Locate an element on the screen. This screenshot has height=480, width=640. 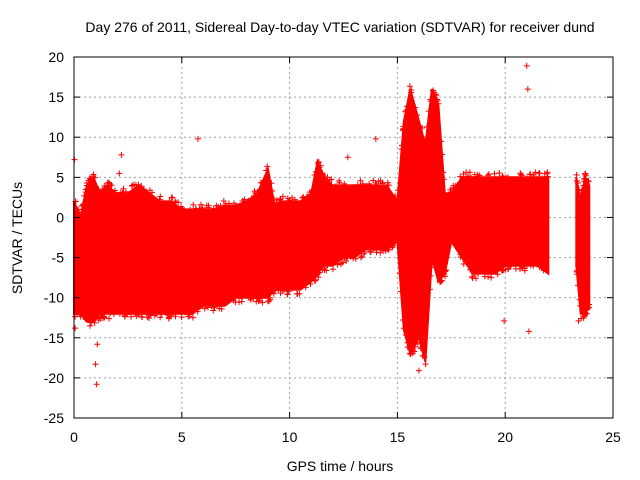
y-tick-label: -20 is located at coordinates (54, 378).